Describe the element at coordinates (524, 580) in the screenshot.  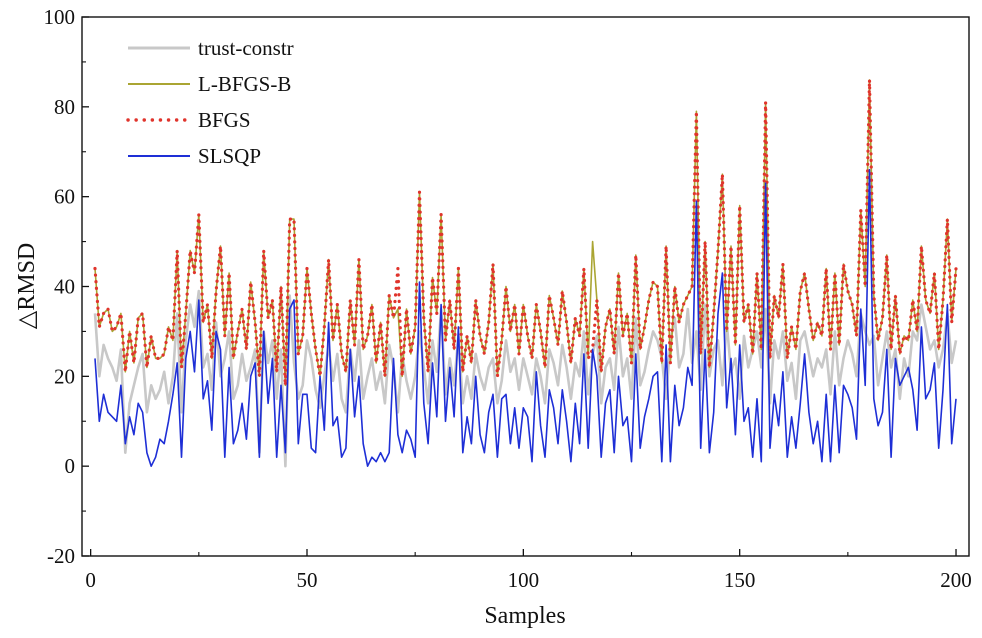
I see `x-tick-label: 100` at that location.